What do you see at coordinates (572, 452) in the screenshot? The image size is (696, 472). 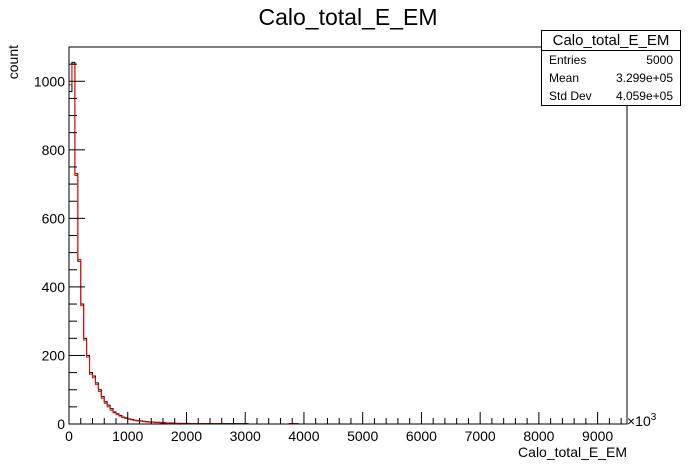 I see `x-axis-label: Calo_total_E_EM` at bounding box center [572, 452].